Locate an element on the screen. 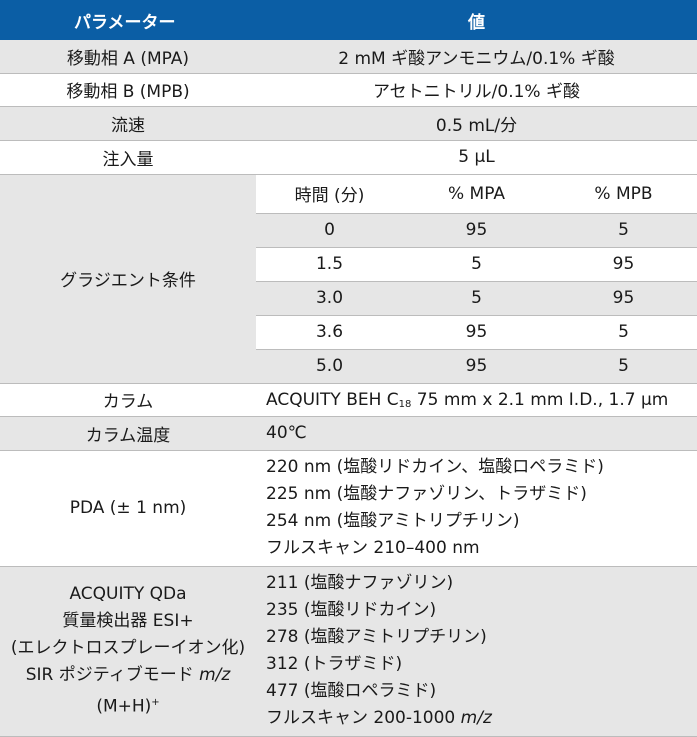 The height and width of the screenshot is (737, 697). column-value-sub: 18 is located at coordinates (405, 404).